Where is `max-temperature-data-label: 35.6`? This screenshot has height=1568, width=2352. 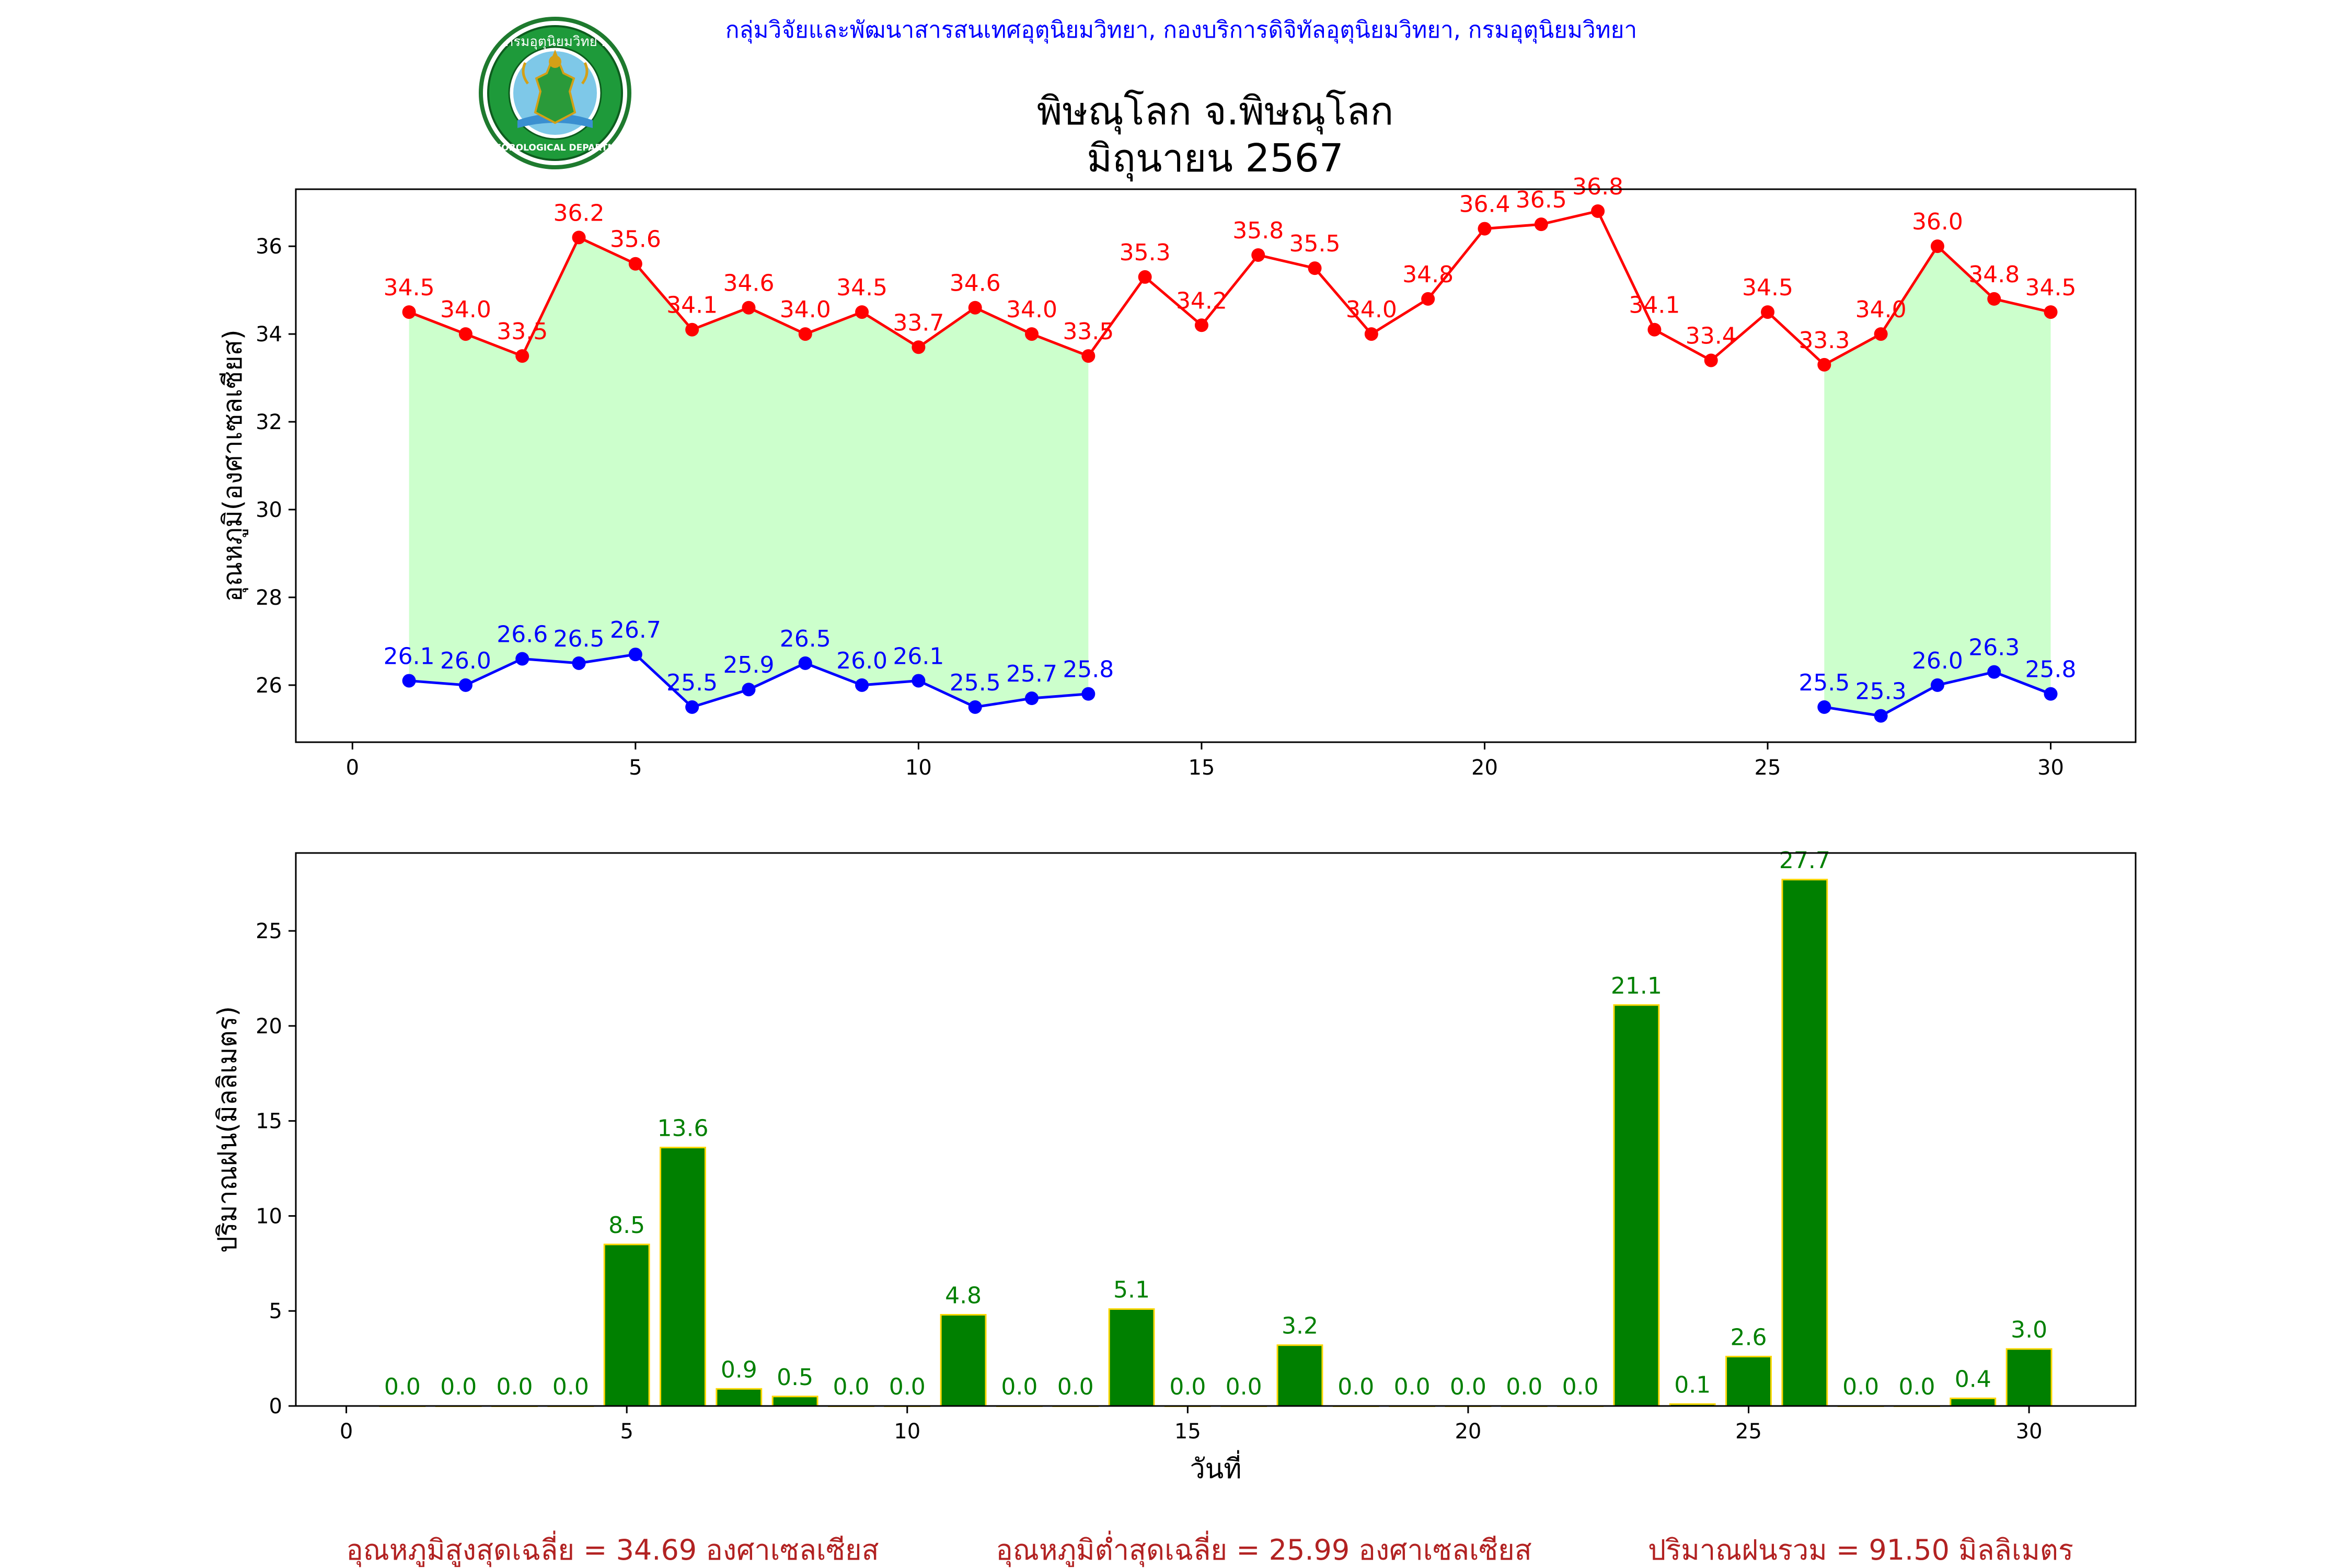 max-temperature-data-label: 35.6 is located at coordinates (635, 239).